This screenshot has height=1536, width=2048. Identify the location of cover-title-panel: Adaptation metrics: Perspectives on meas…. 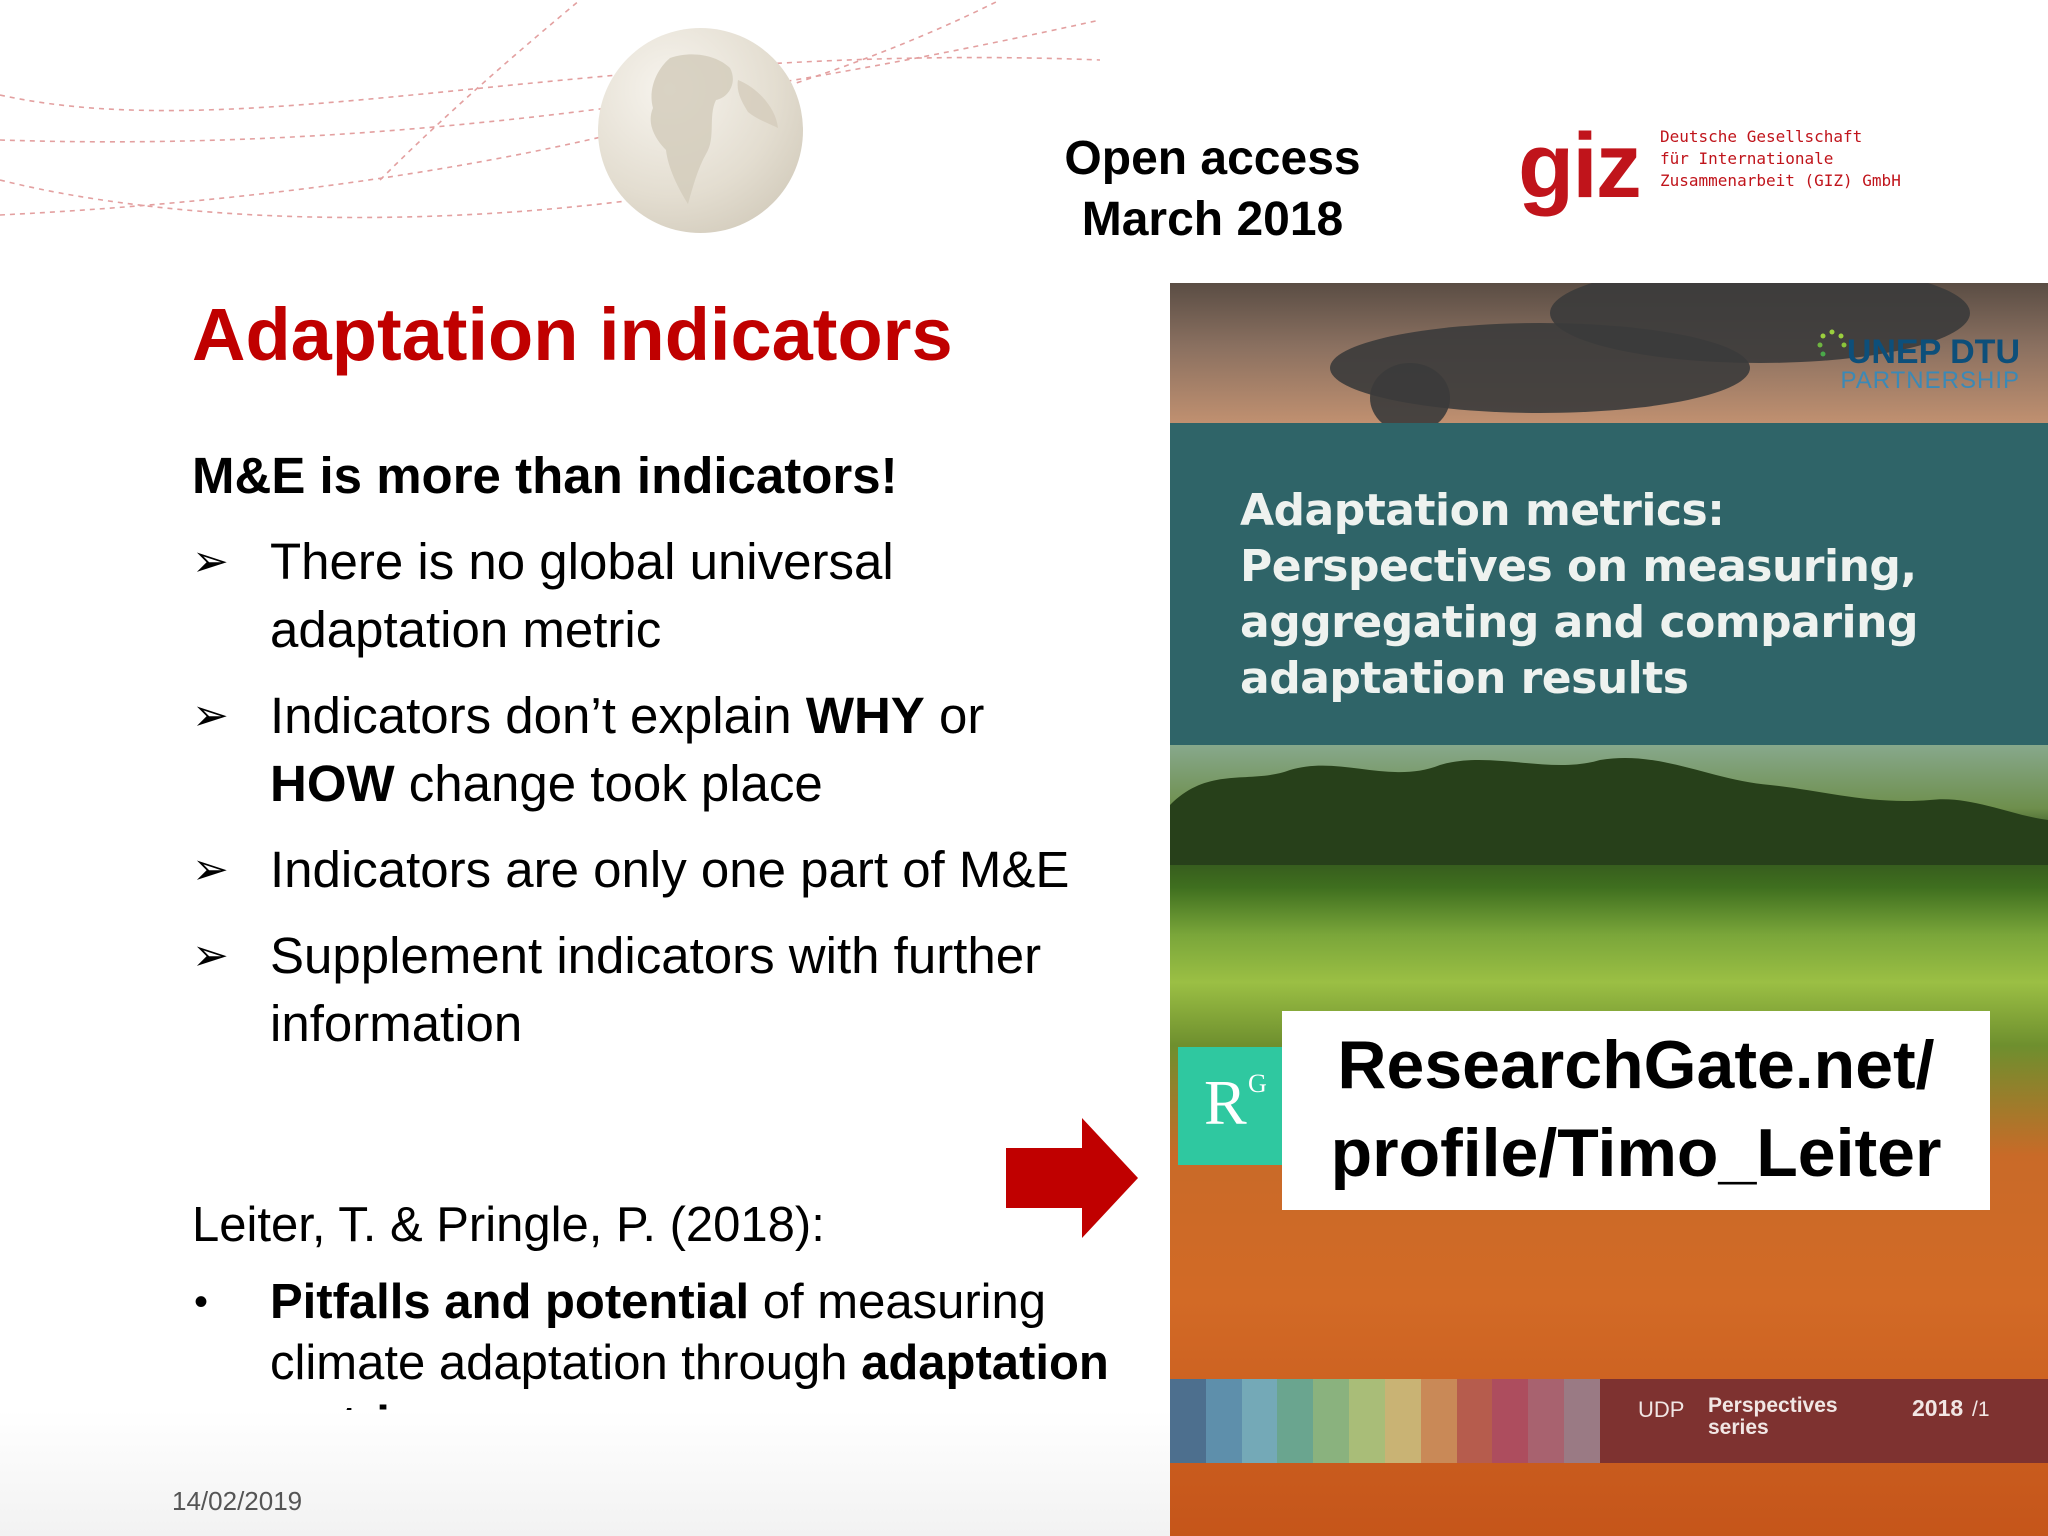
(1609, 584).